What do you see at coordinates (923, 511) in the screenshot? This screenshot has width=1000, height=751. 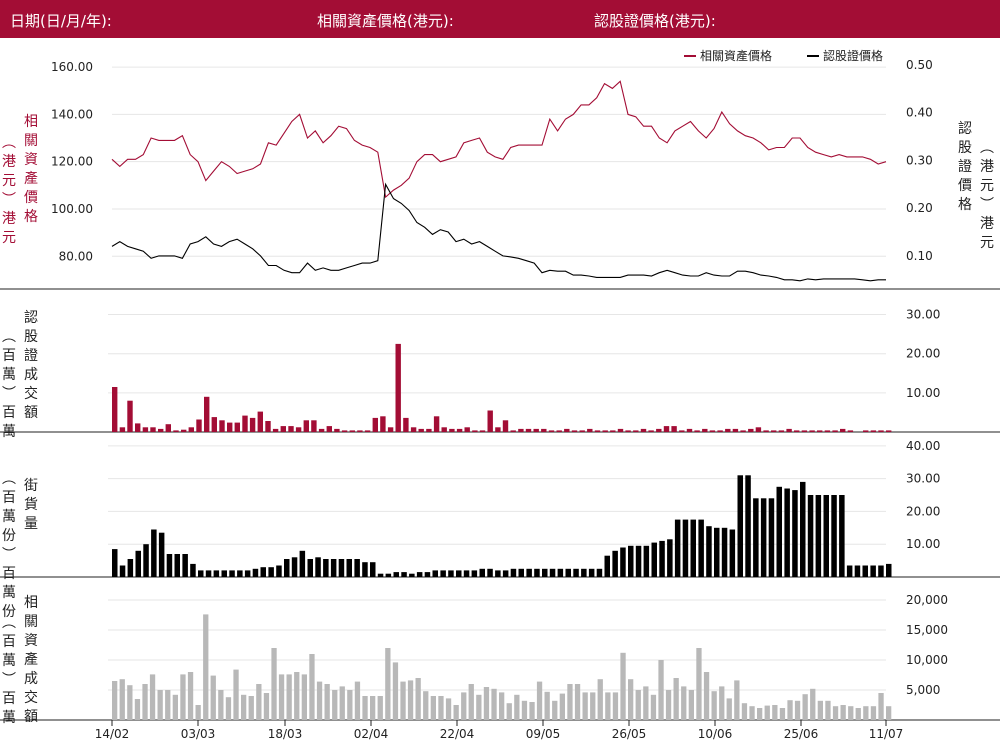 I see `outstanding-y-tick: 20.00` at bounding box center [923, 511].